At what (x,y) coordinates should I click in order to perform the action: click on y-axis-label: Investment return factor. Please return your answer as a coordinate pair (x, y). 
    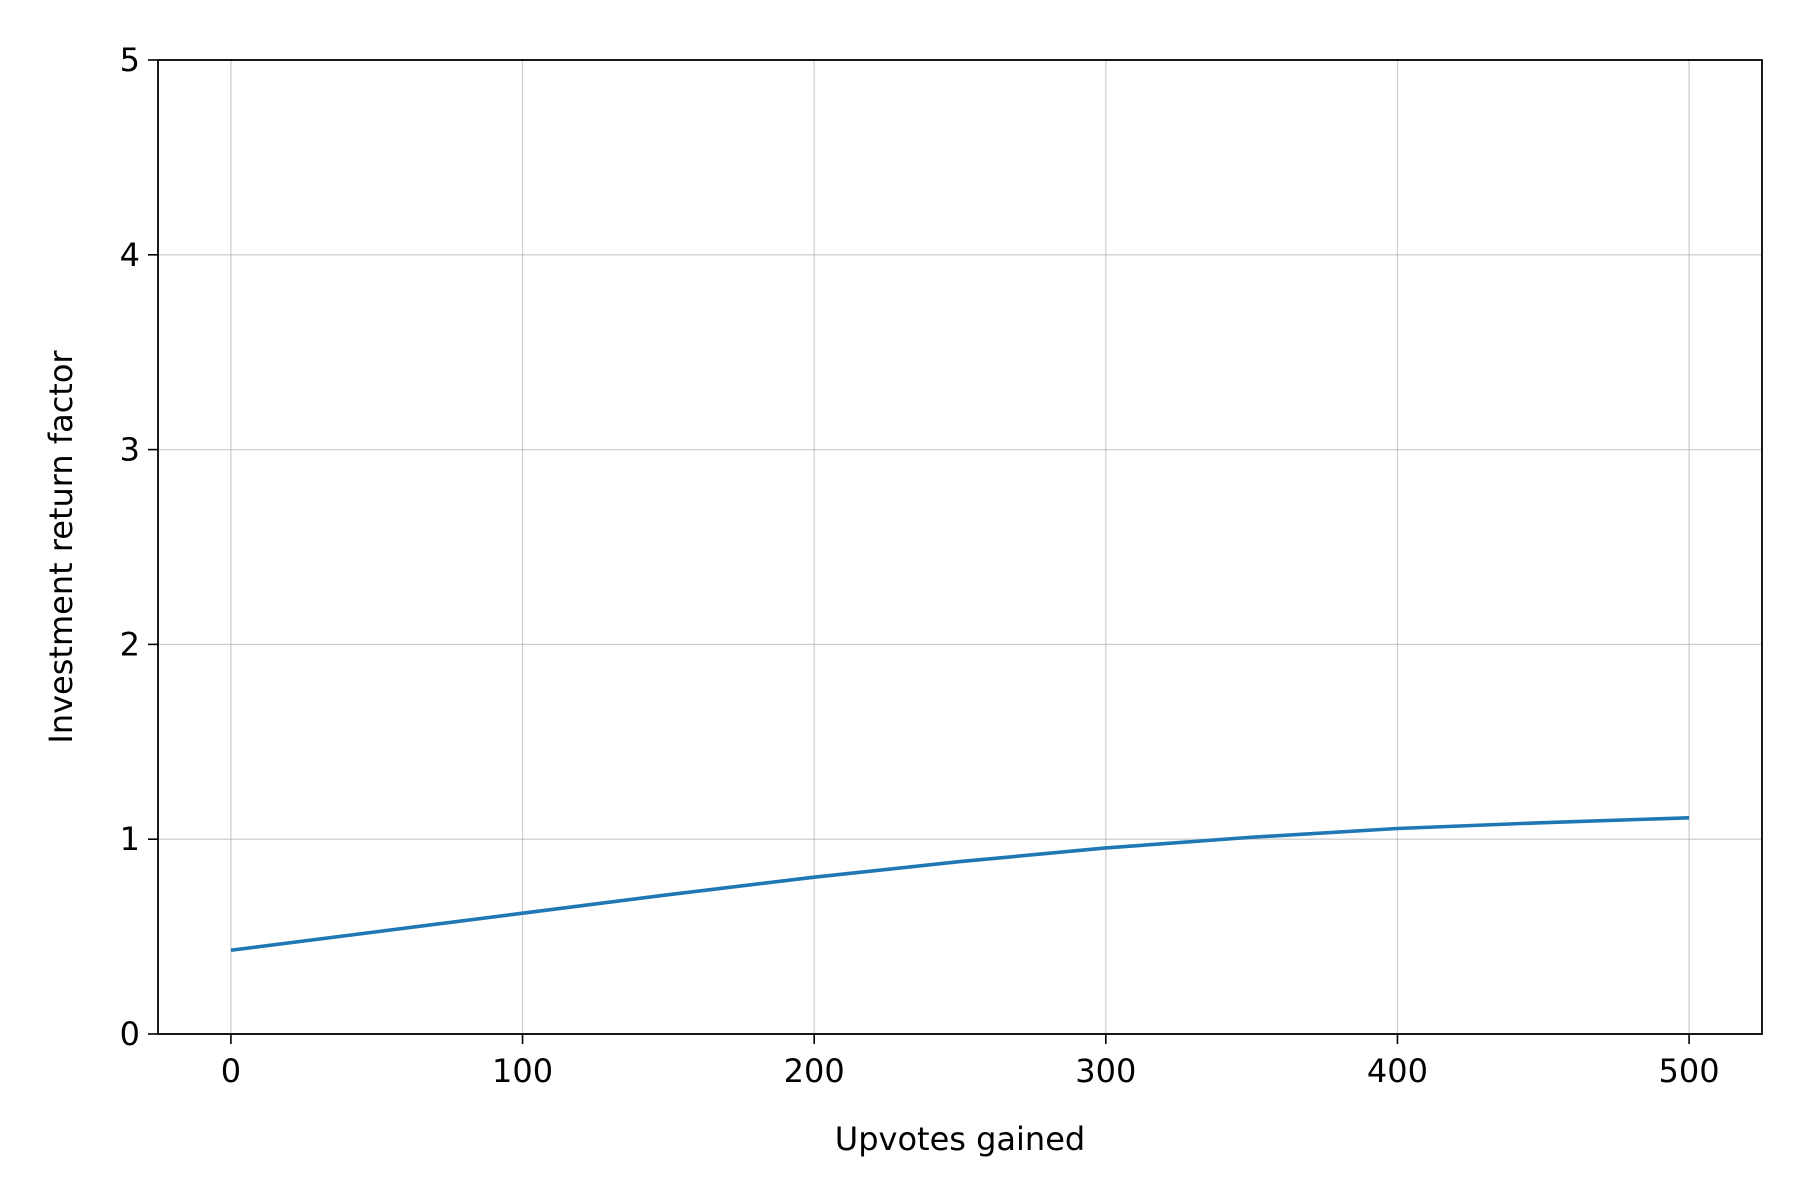
    Looking at the image, I should click on (61, 547).